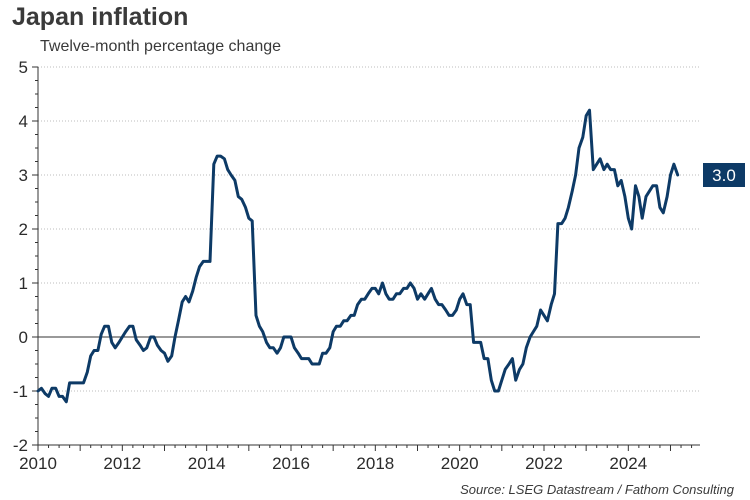 The image size is (750, 500). Describe the element at coordinates (100, 17) in the screenshot. I see `chart-title: Japan inflation` at that location.